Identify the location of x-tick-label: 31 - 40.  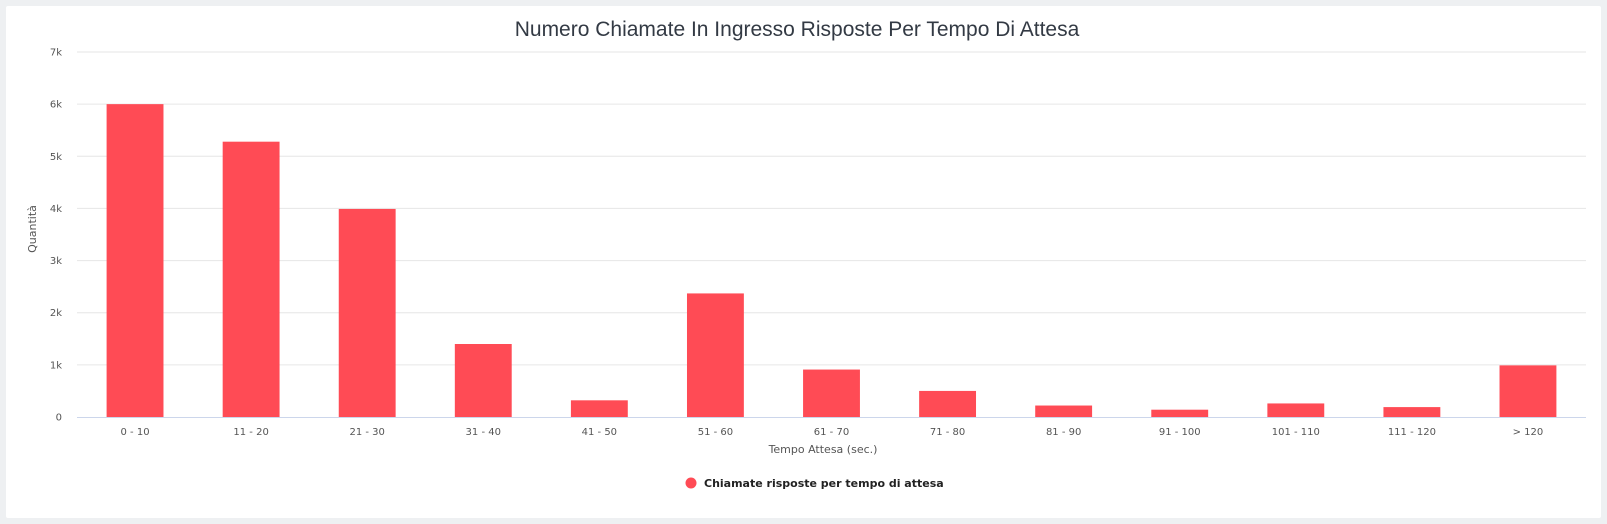
(483, 432).